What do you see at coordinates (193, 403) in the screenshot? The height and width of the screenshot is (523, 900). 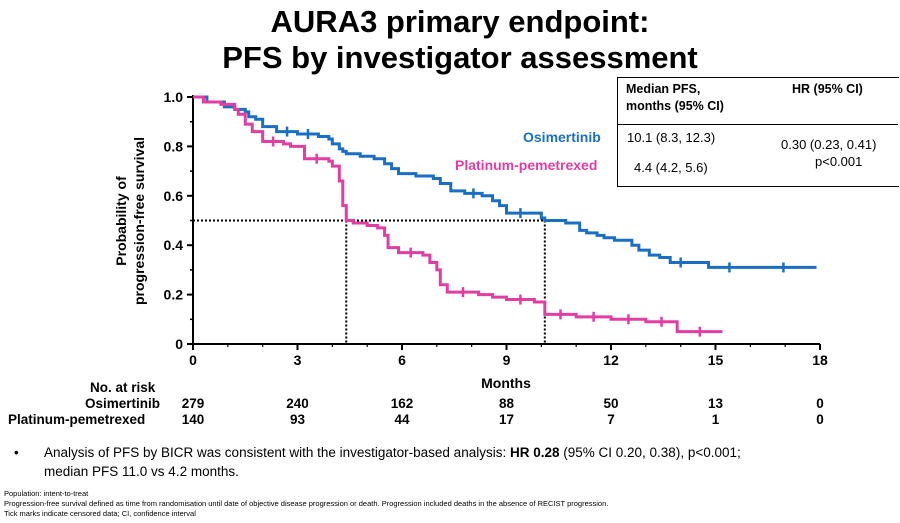 I see `risk-count: 279` at bounding box center [193, 403].